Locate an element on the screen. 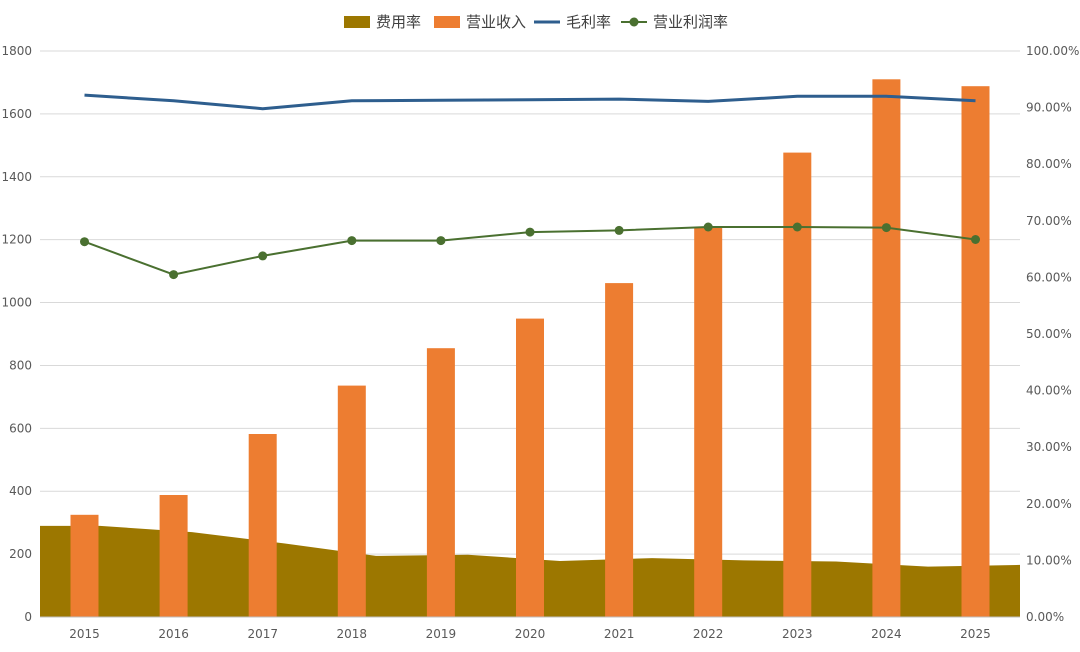  y-left-tick-label: 800 is located at coordinates (20, 365).